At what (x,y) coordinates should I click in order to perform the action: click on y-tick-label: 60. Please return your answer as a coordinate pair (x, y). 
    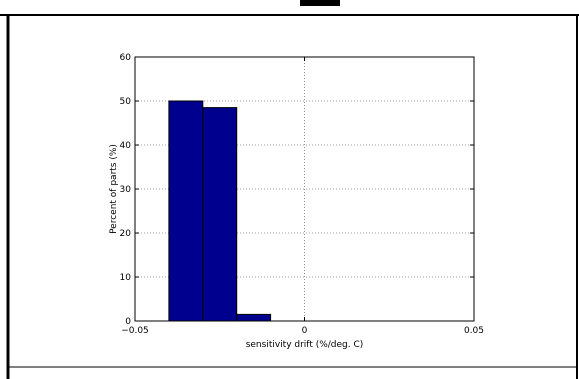
    Looking at the image, I should click on (126, 58).